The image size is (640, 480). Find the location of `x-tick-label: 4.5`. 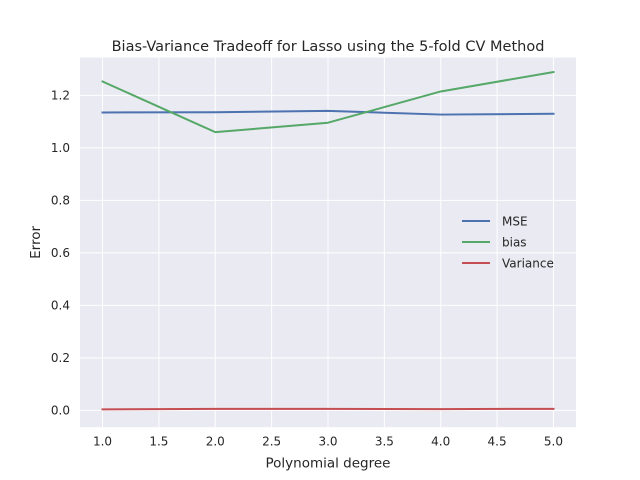

x-tick-label: 4.5 is located at coordinates (497, 442).